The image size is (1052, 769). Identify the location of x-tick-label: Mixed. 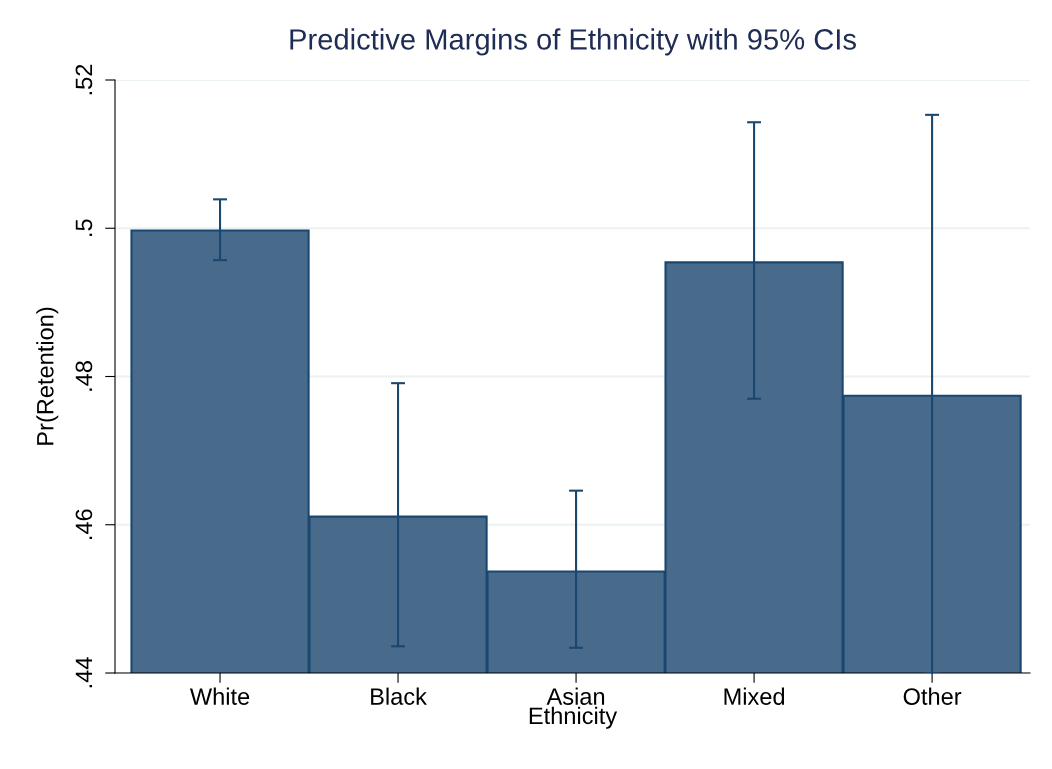
(754, 696).